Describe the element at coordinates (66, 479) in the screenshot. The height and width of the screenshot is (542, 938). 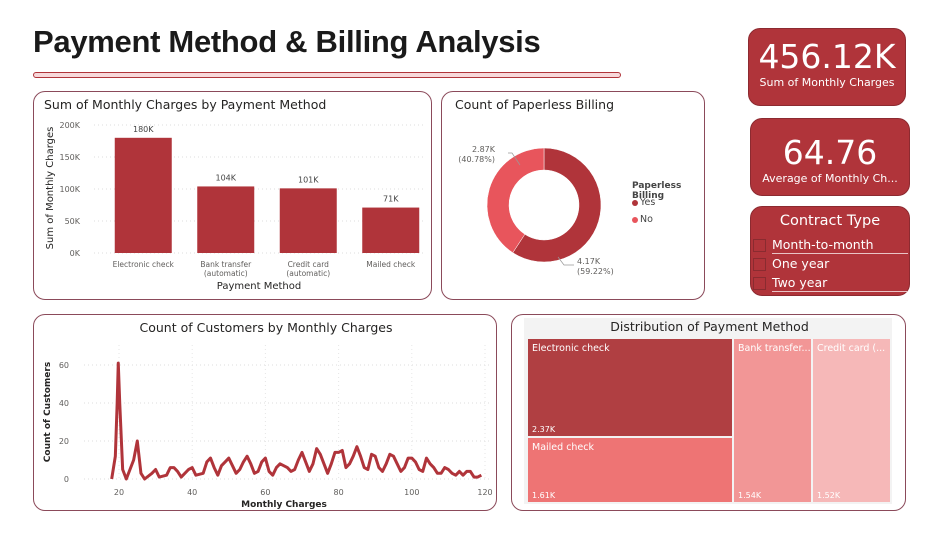
I see `y-tick-label: 0` at that location.